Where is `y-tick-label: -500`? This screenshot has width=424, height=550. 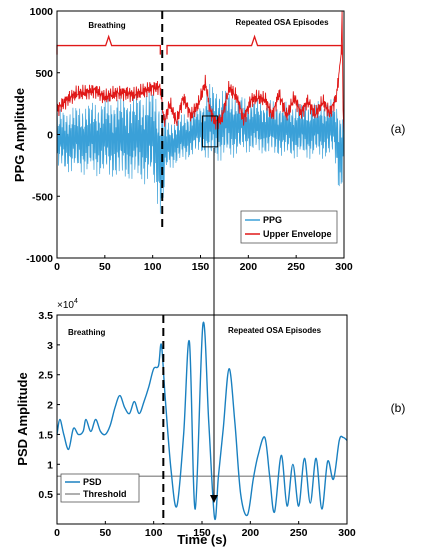 y-tick-label: -500 is located at coordinates (42, 197).